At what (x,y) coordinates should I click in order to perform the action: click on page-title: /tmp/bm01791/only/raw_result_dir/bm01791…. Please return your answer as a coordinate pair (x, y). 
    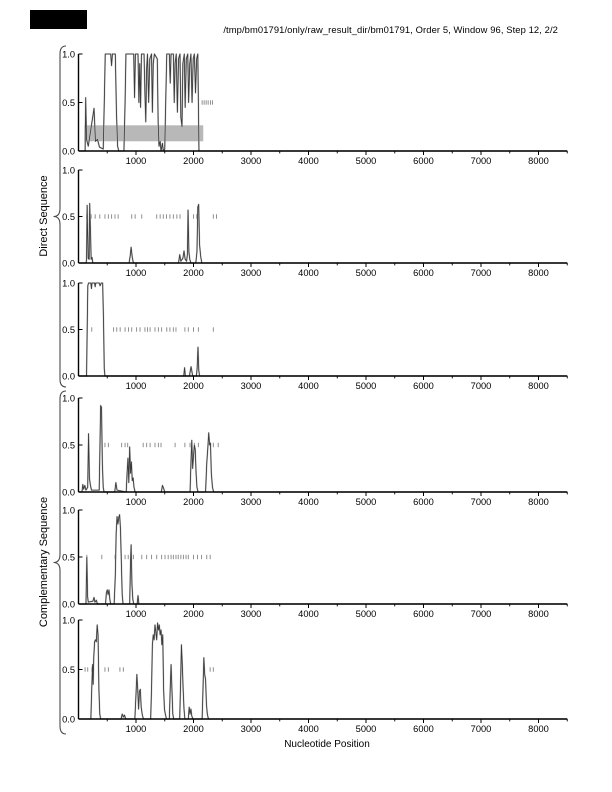
    Looking at the image, I should click on (390, 29).